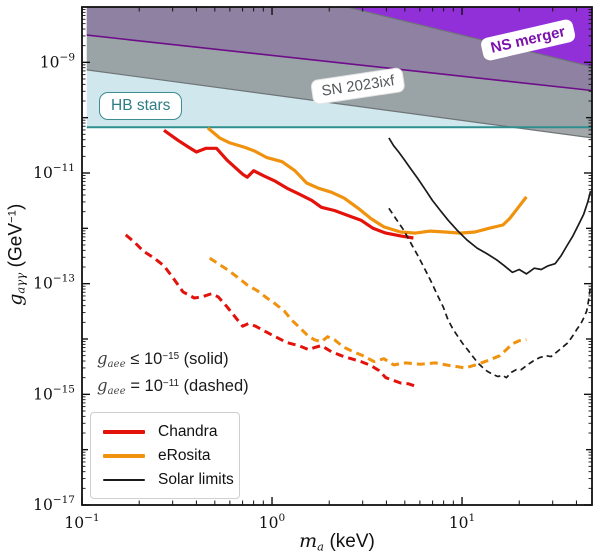  Describe the element at coordinates (163, 359) in the screenshot. I see `annotation-line-solid: gaee ≤ 10−15 (solid)` at that location.